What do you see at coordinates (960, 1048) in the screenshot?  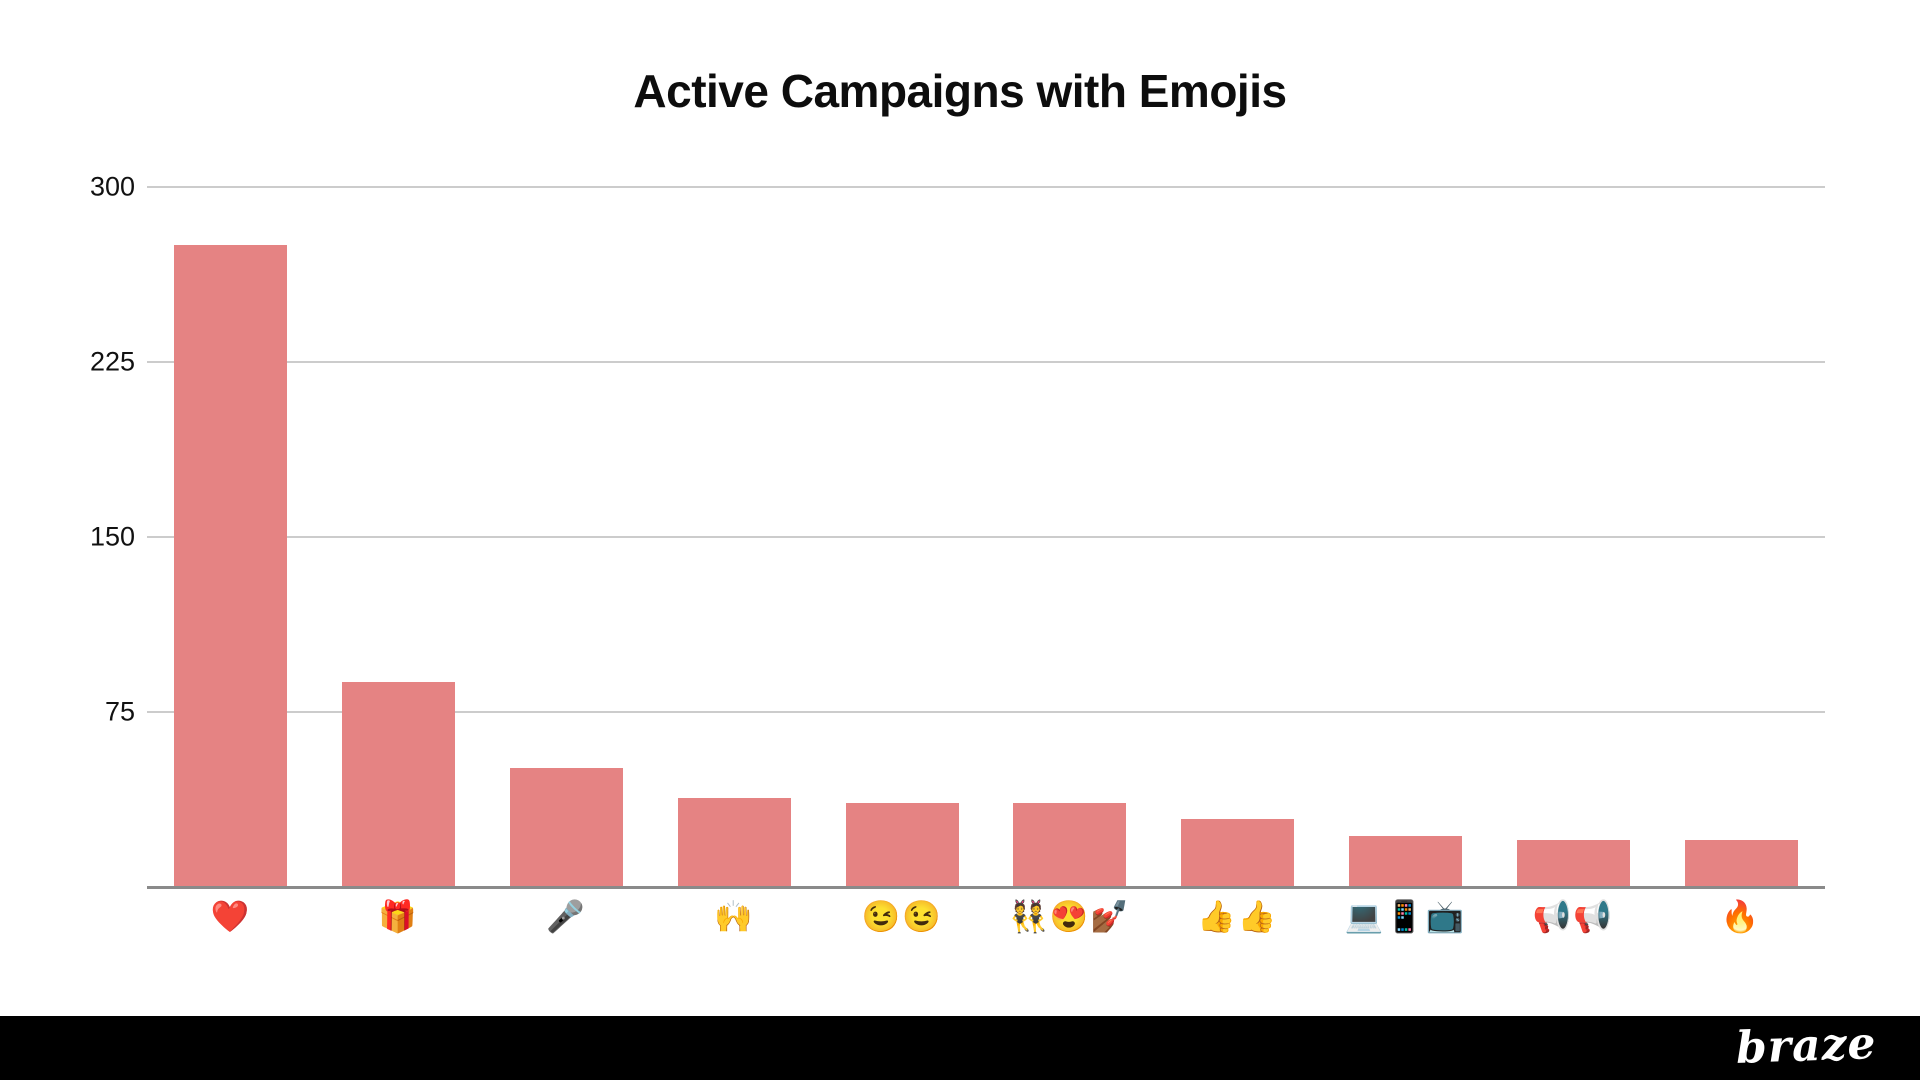 I see `footer-bar: braze` at bounding box center [960, 1048].